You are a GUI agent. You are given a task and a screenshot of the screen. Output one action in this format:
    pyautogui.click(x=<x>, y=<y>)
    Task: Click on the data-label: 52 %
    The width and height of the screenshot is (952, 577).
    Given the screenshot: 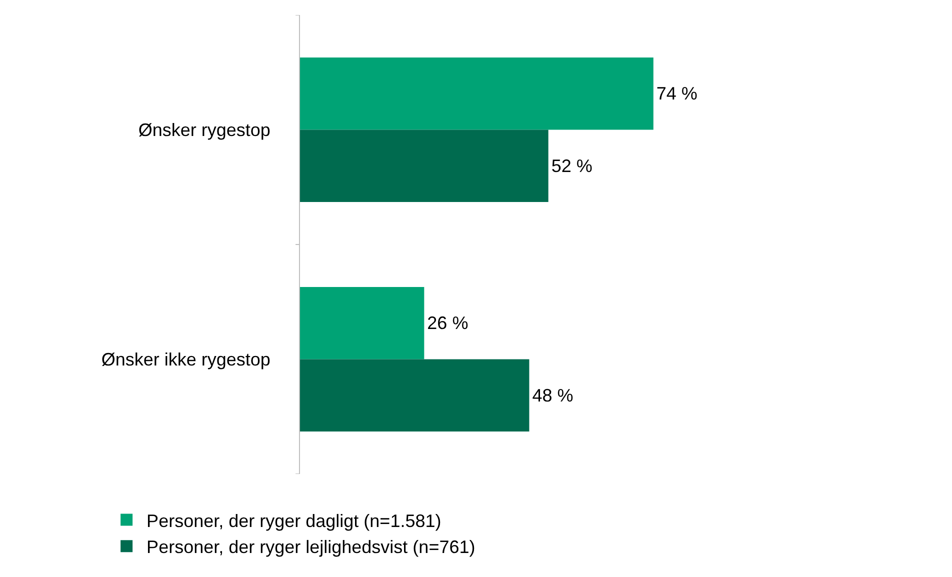 What is the action you would take?
    pyautogui.click(x=571, y=166)
    